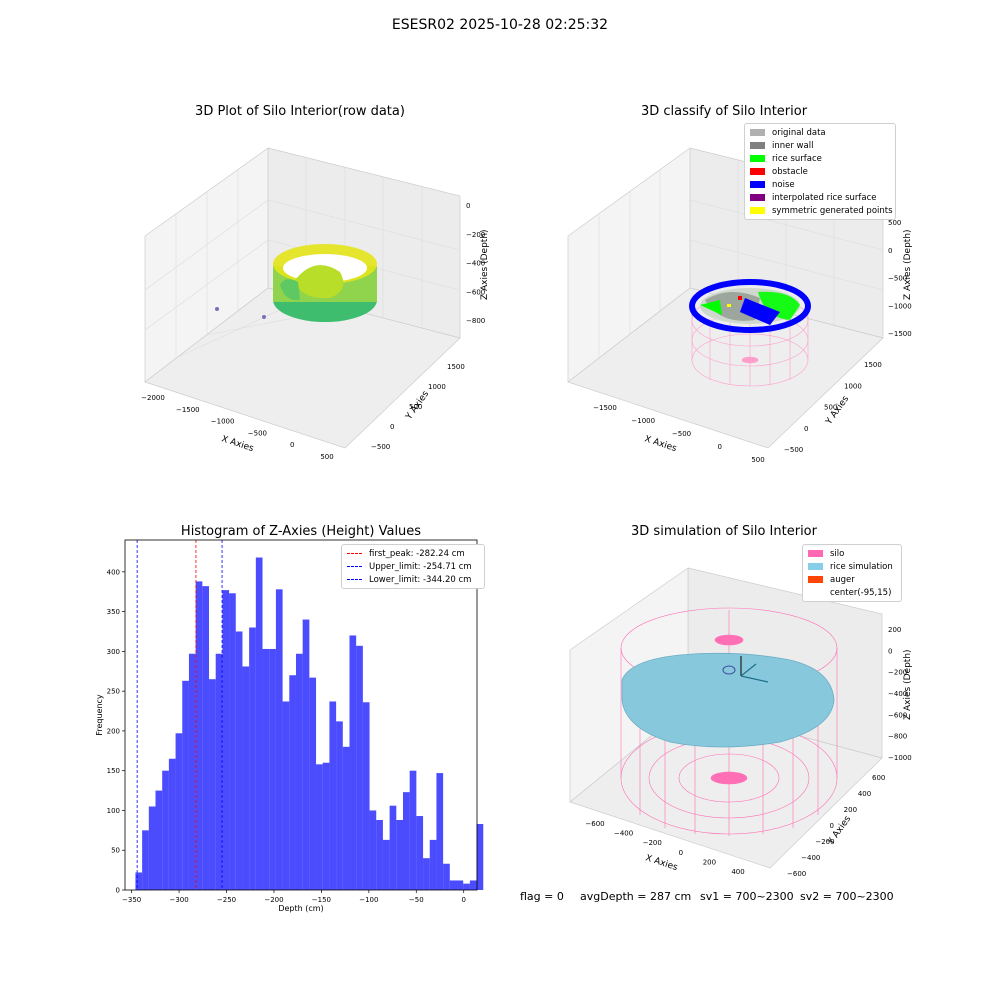  I want to click on classify-z-tick-label: 0, so click(890, 251).